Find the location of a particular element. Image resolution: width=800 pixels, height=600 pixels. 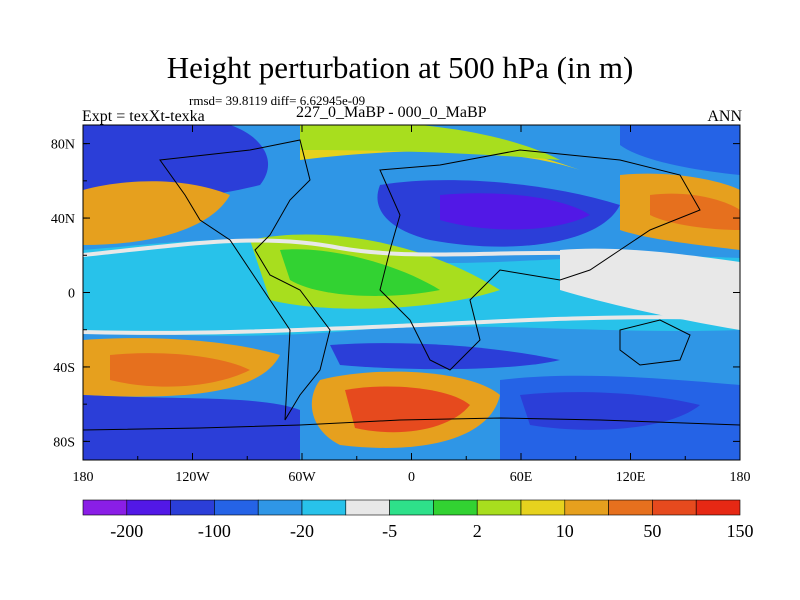

colorbar-label: 2 is located at coordinates (477, 531).